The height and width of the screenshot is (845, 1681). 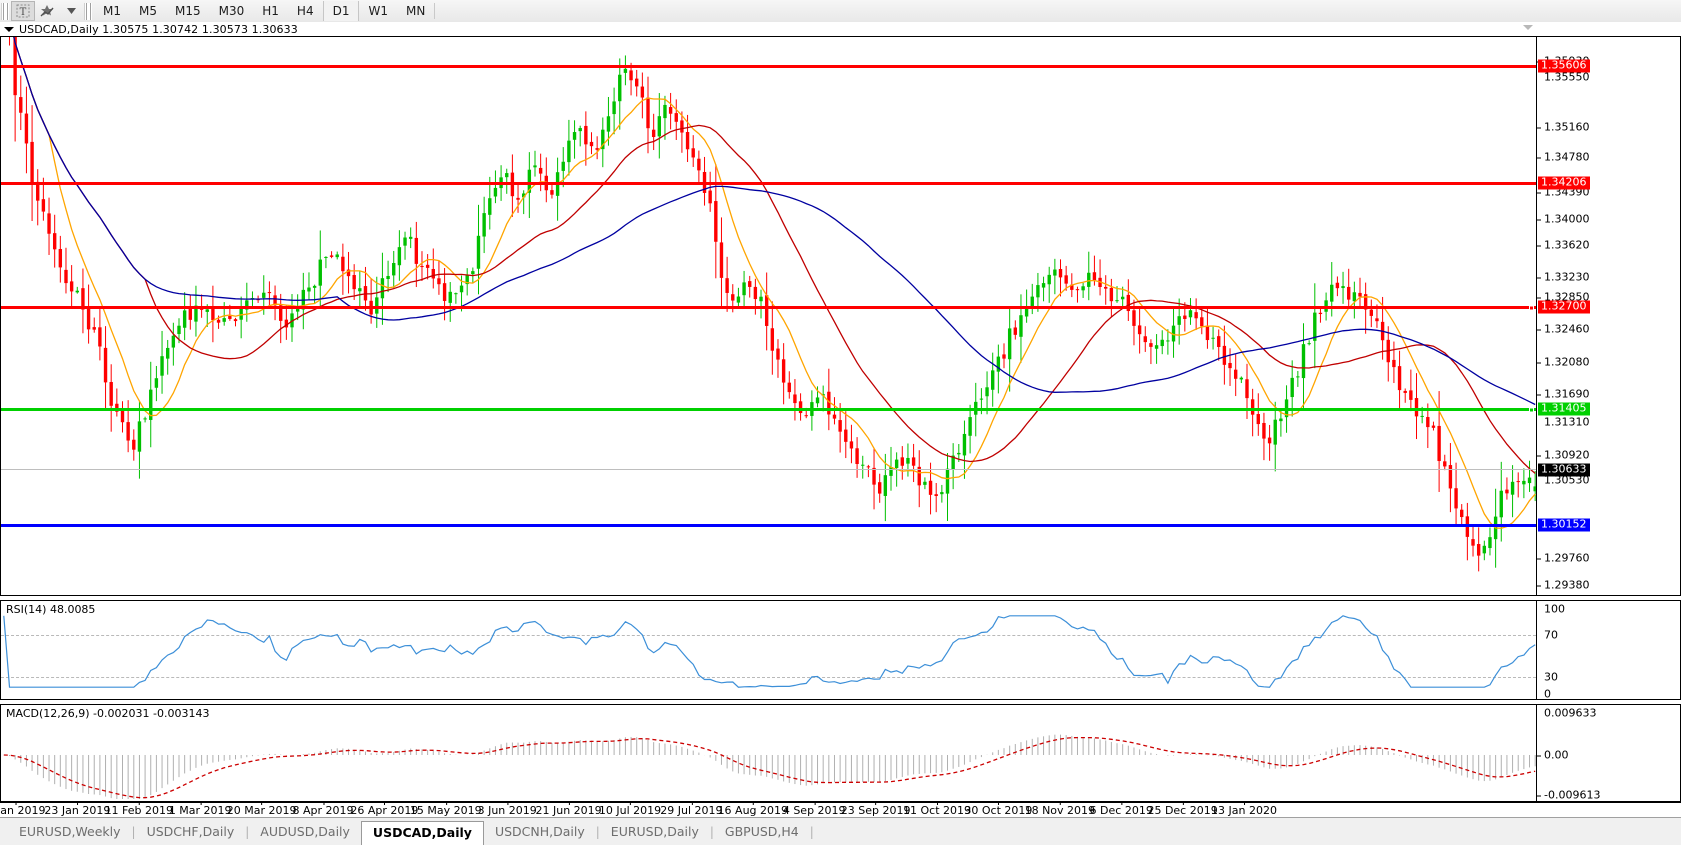 I want to click on date-axis-label: 21 Jun 2019, so click(x=568, y=809).